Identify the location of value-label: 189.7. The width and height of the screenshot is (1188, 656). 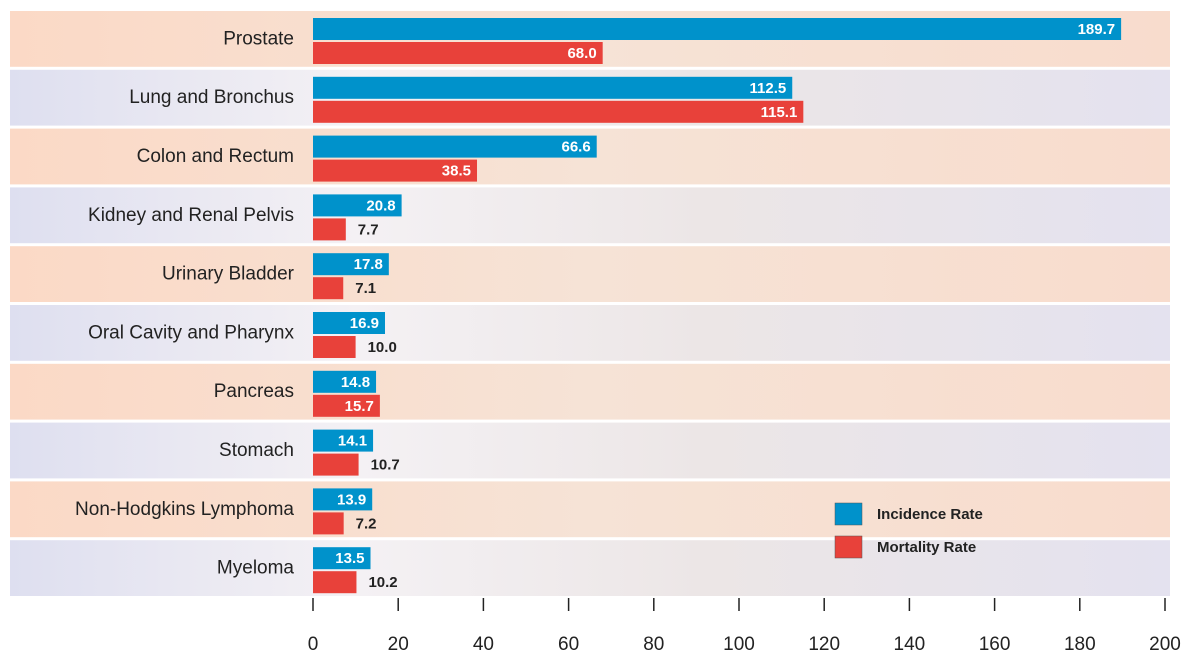
(1097, 29).